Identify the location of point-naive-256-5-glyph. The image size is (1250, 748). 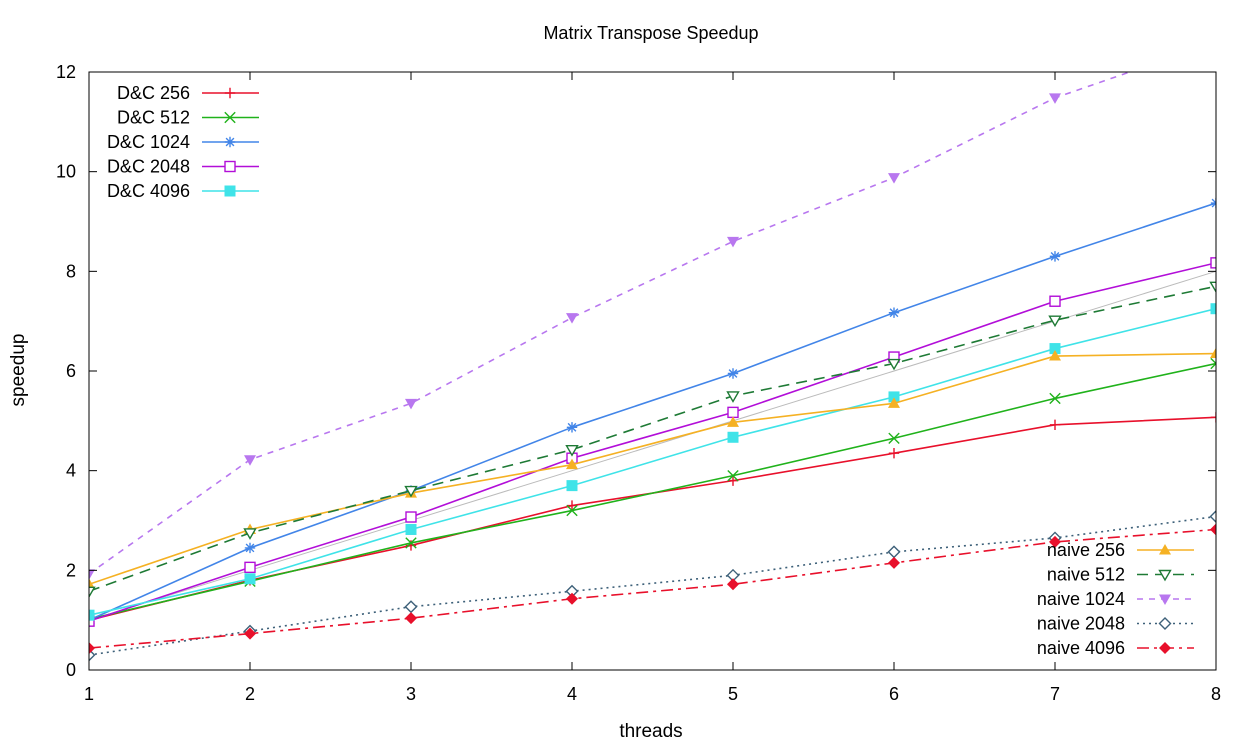
(733, 421).